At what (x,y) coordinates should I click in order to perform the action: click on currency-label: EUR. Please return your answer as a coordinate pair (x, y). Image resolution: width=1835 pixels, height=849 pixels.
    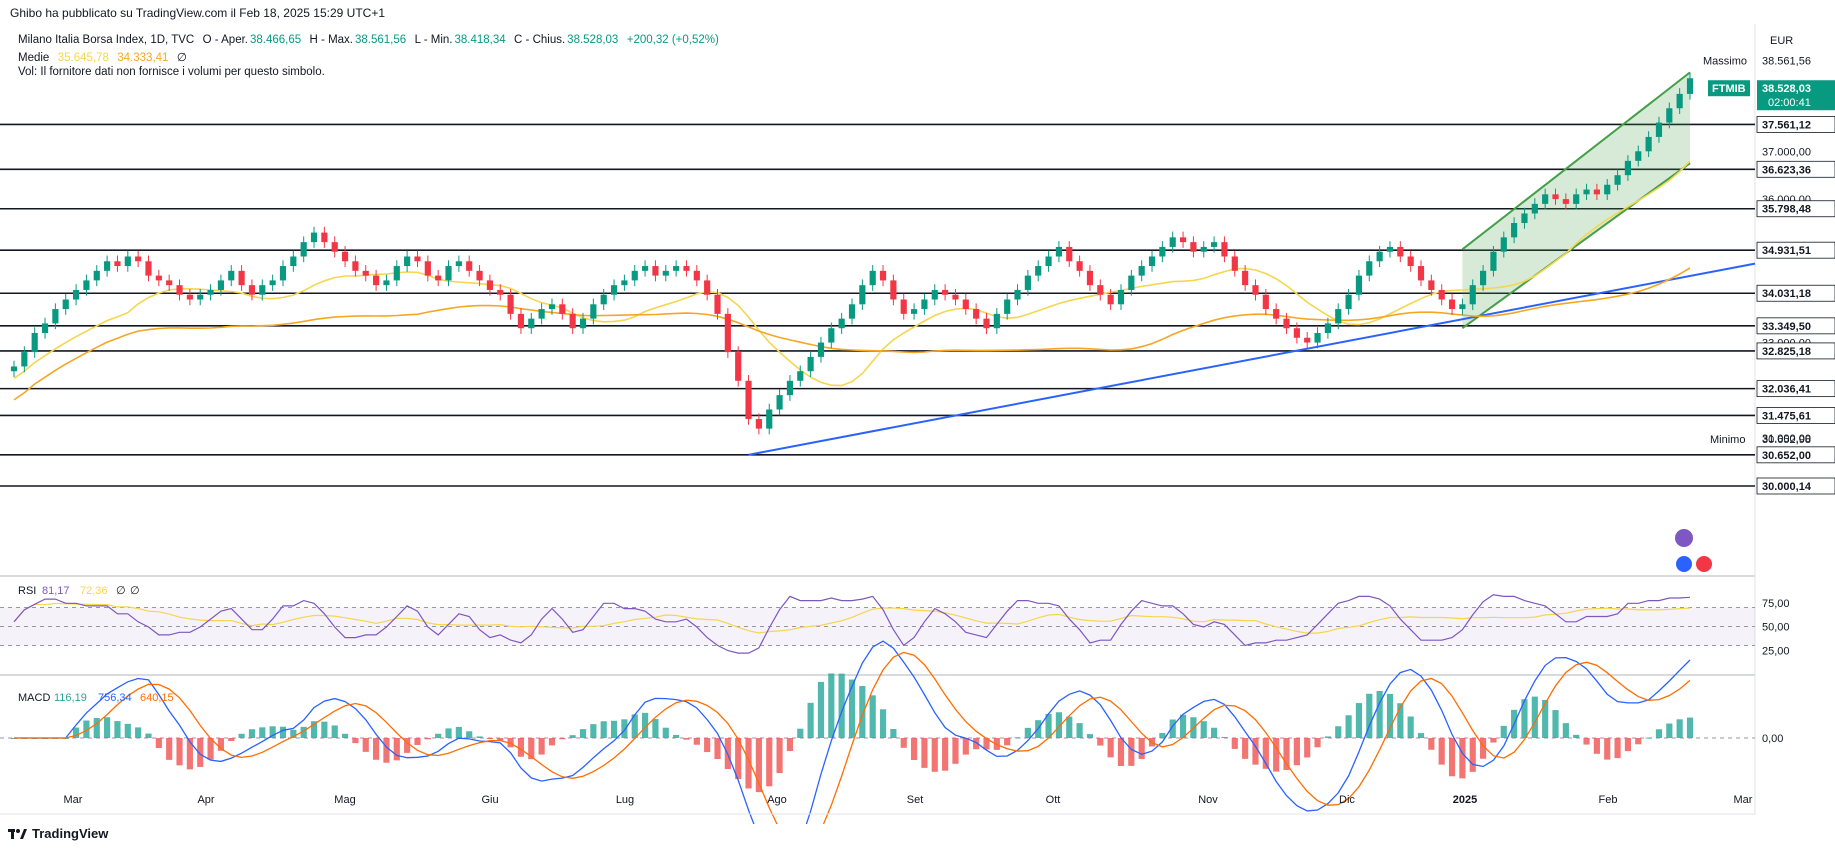
    Looking at the image, I should click on (1781, 41).